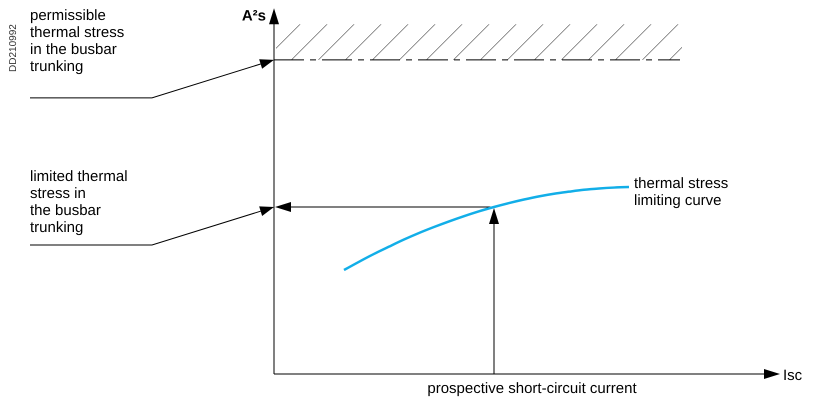 The image size is (814, 401). I want to click on series-label: thermal stress limiting curve, so click(681, 192).